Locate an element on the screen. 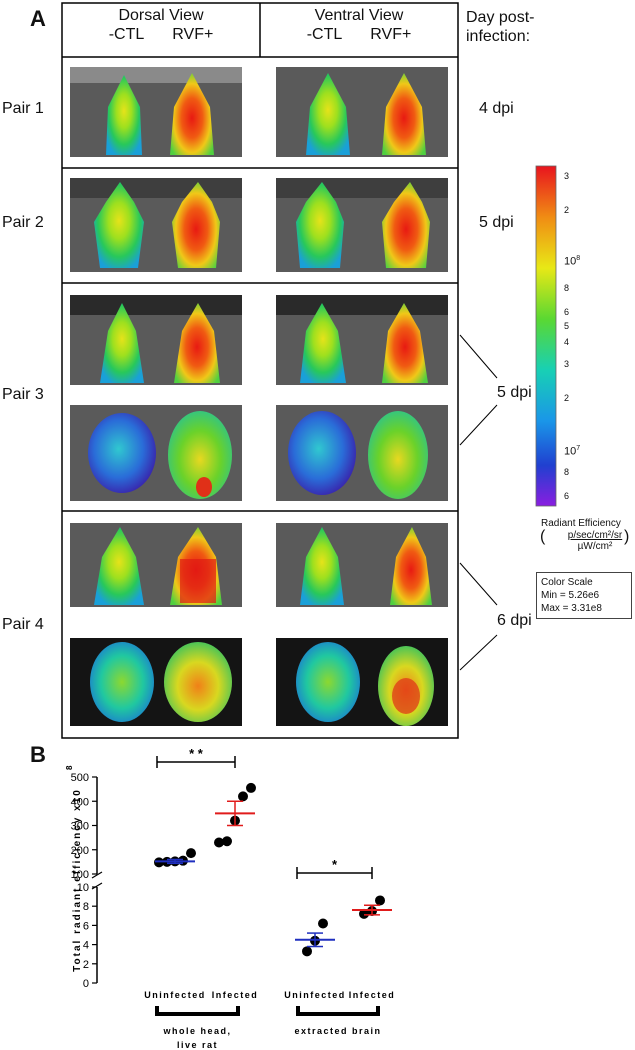  y-tick-label: 300 is located at coordinates (80, 827).